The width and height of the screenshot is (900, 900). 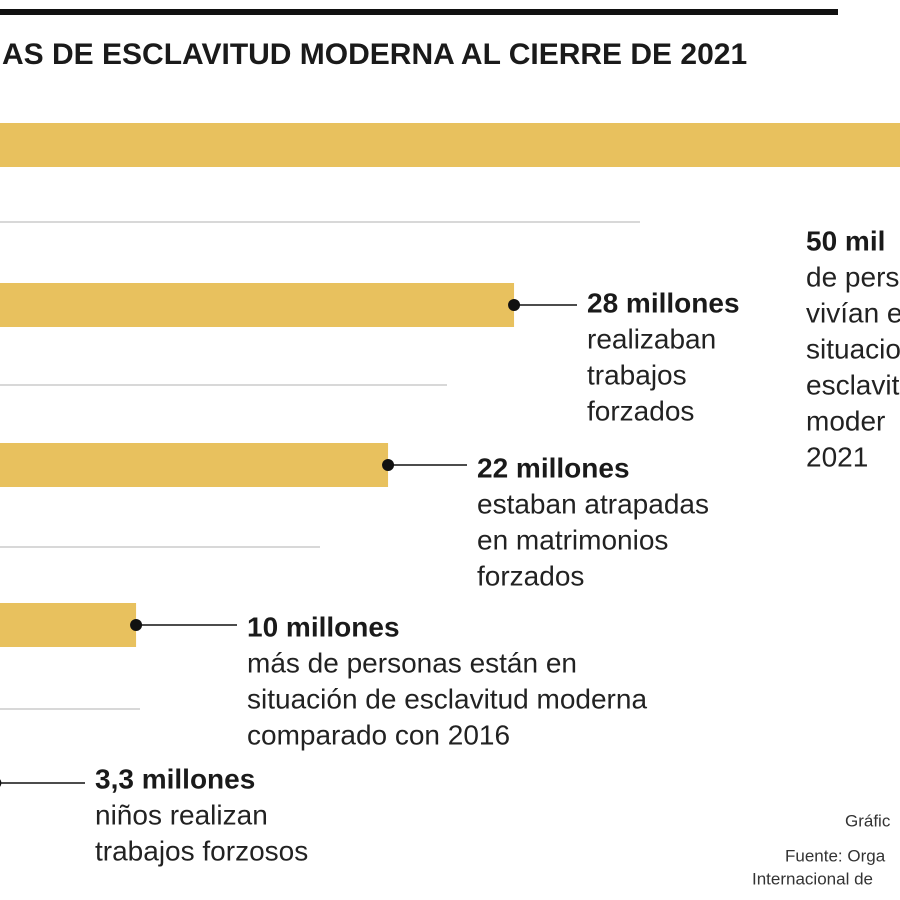 What do you see at coordinates (651, 338) in the screenshot?
I see `description: realizaban` at bounding box center [651, 338].